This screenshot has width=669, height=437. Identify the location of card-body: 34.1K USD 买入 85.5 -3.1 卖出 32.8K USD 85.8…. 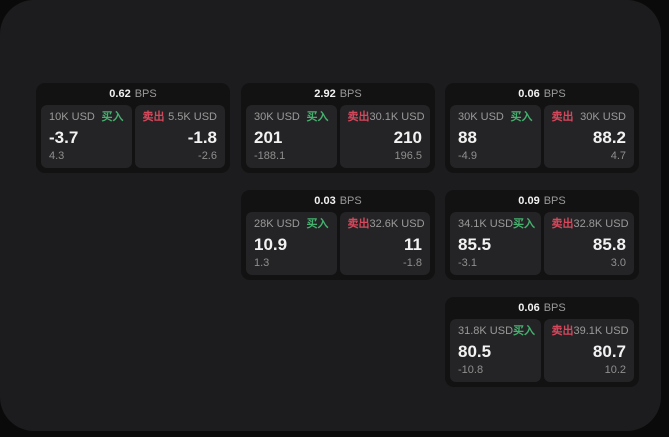
(542, 243).